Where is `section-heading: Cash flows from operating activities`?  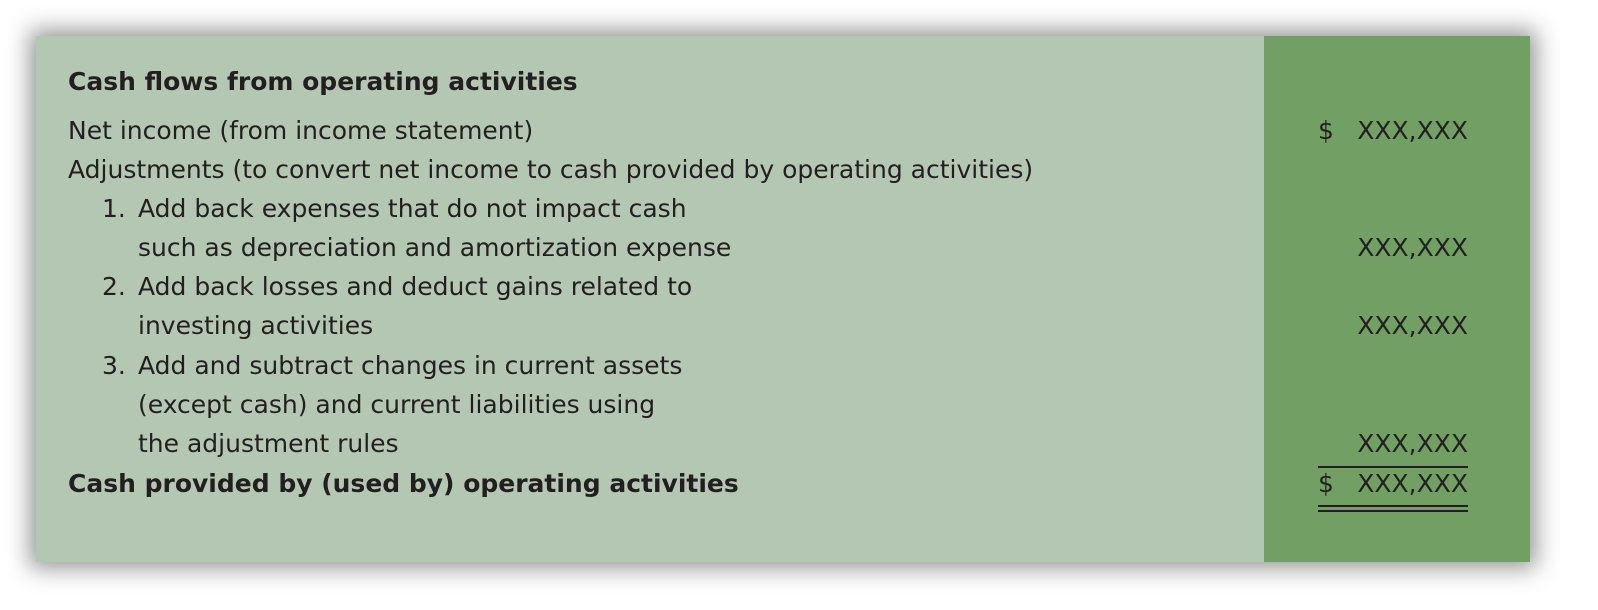
section-heading: Cash flows from operating activities is located at coordinates (323, 81).